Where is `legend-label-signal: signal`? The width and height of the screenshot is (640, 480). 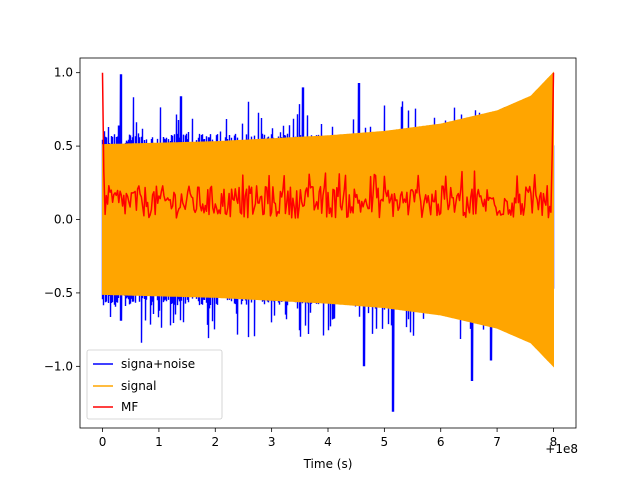
legend-label-signal: signal is located at coordinates (139, 386).